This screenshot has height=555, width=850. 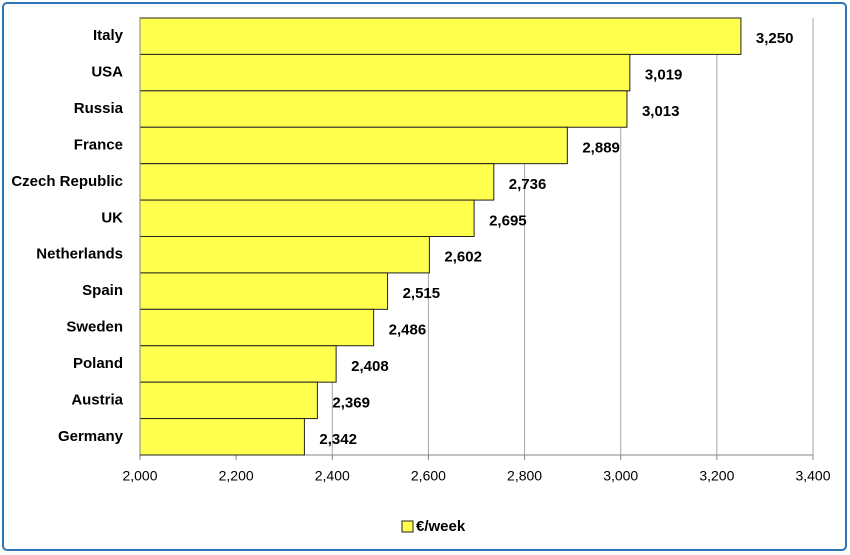 What do you see at coordinates (601, 147) in the screenshot?
I see `value-label: 2,889` at bounding box center [601, 147].